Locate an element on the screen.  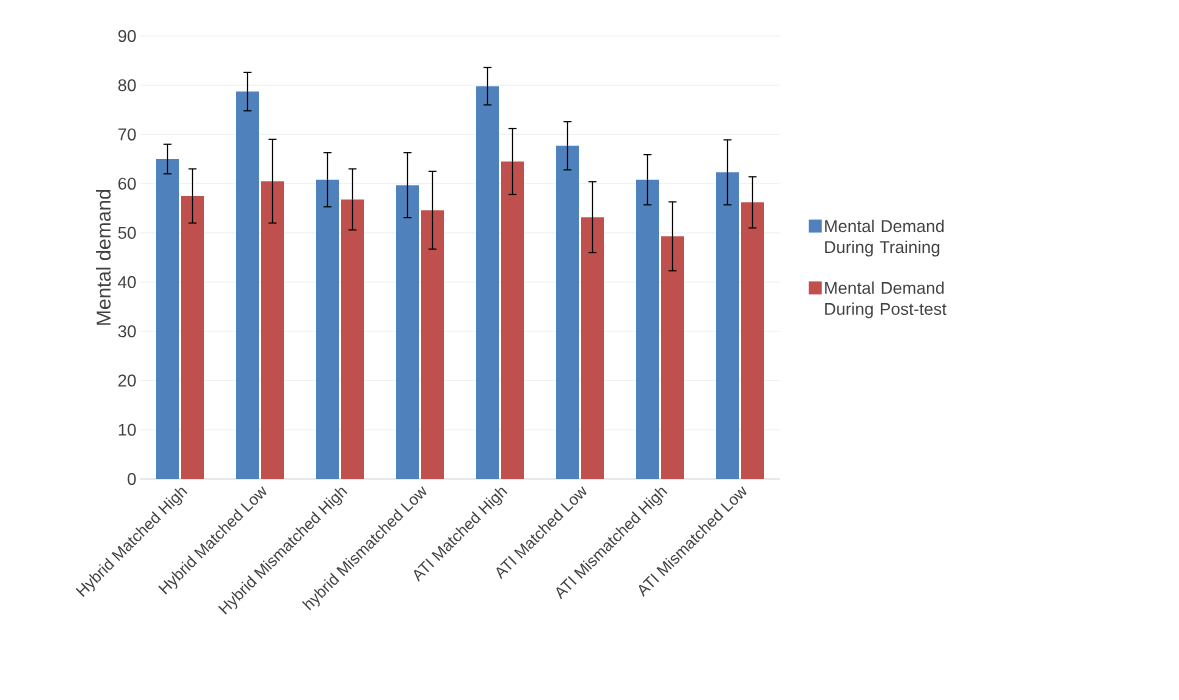
legend-label: Mental Demand During Post-test is located at coordinates (886, 300).